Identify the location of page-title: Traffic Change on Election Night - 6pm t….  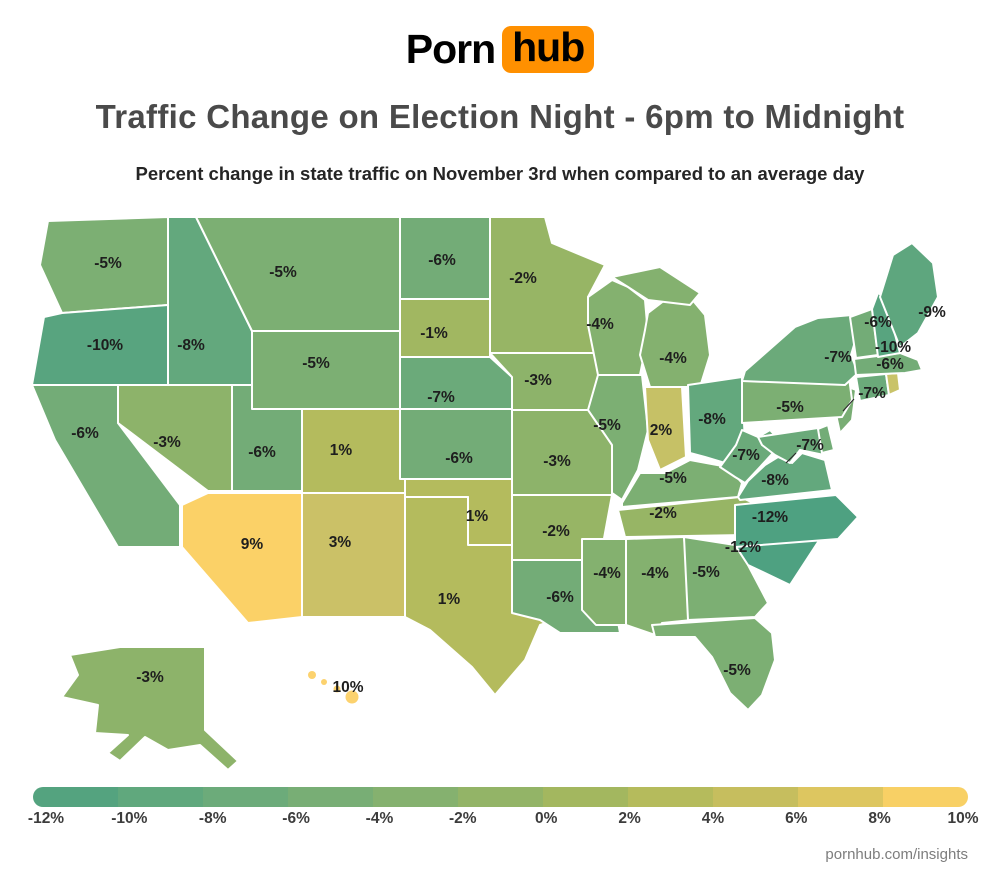
(500, 116).